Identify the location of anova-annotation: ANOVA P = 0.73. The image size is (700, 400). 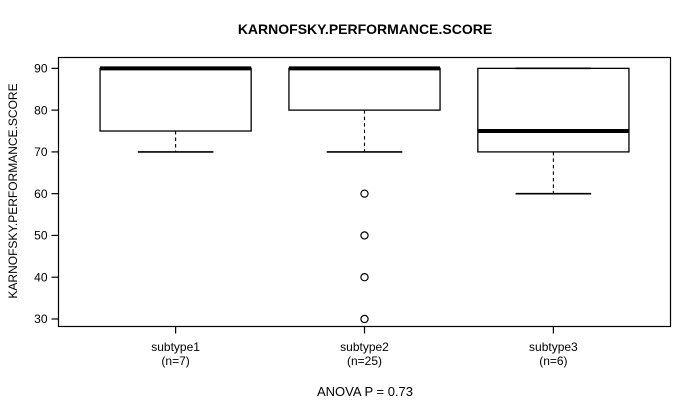
(365, 391).